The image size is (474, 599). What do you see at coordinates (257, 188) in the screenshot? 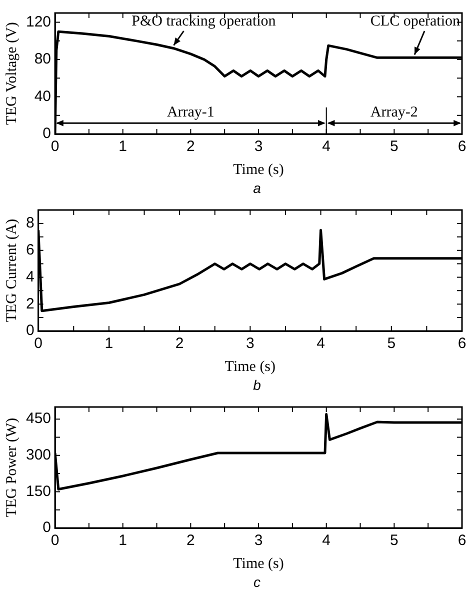
I see `text: a` at bounding box center [257, 188].